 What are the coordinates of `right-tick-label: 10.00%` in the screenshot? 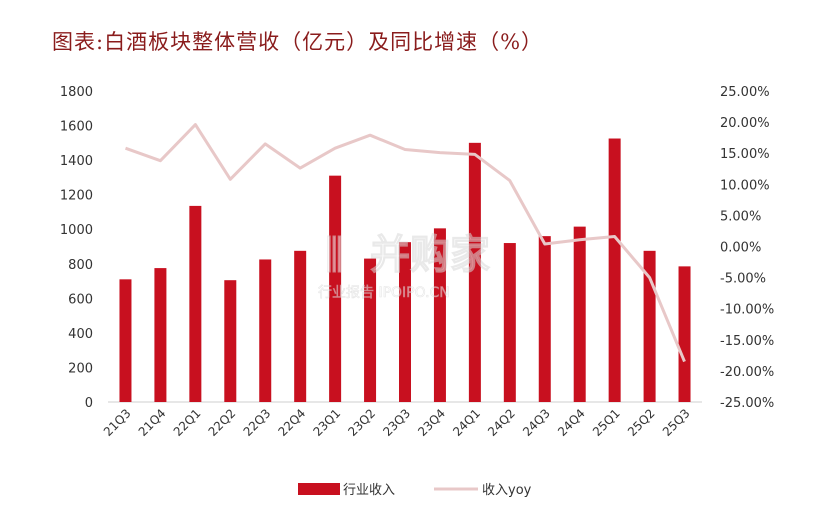 It's located at (745, 185).